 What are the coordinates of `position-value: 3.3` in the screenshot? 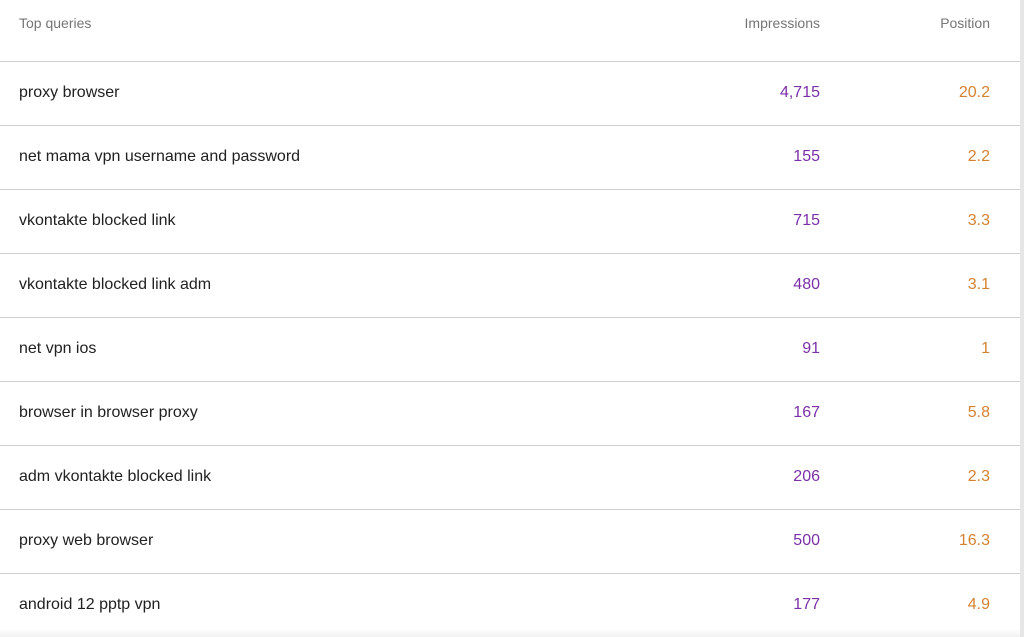 It's located at (978, 220).